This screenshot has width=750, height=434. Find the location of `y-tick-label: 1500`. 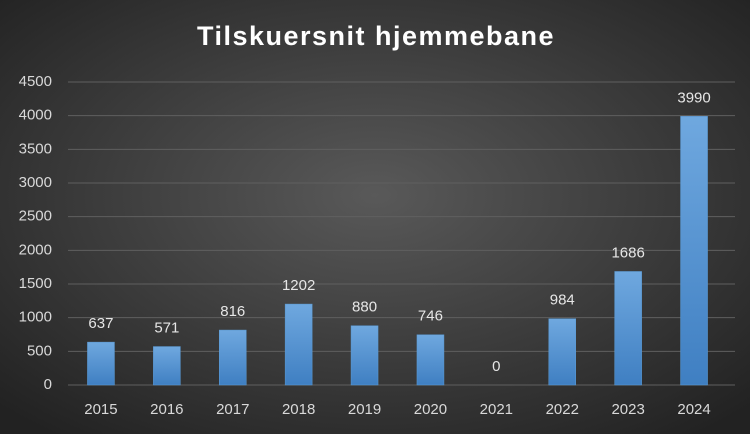

y-tick-label: 1500 is located at coordinates (35, 283).